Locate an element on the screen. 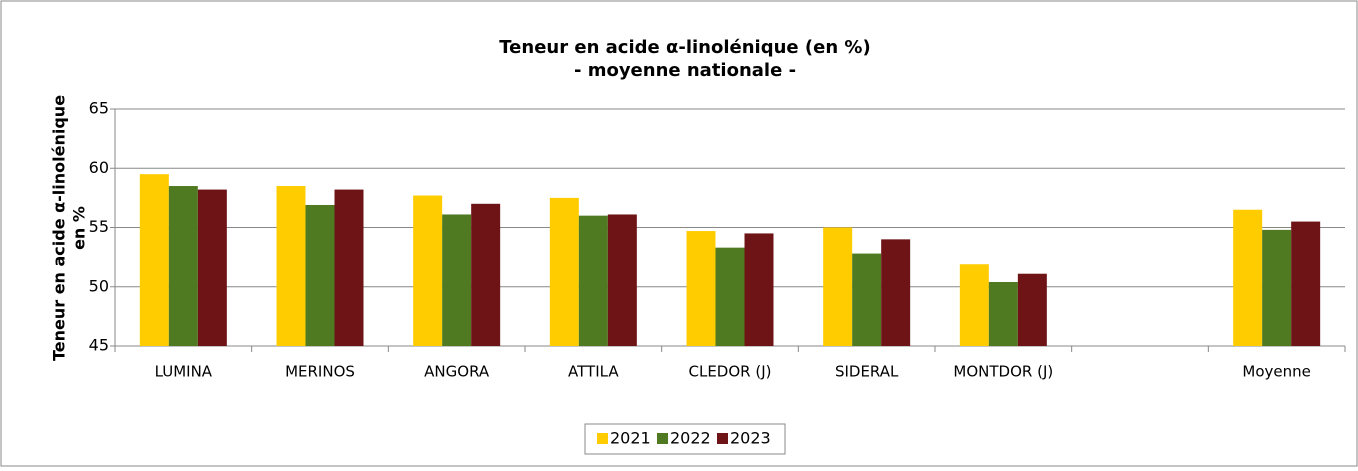  y-tick-label: 65 is located at coordinates (99, 108).